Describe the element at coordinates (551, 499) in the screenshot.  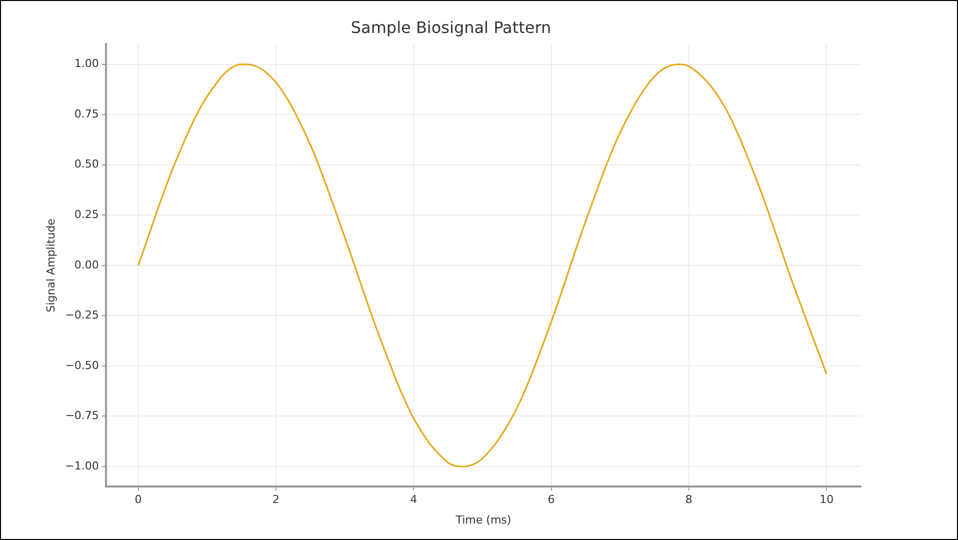
I see `x-tick-label: 6` at that location.